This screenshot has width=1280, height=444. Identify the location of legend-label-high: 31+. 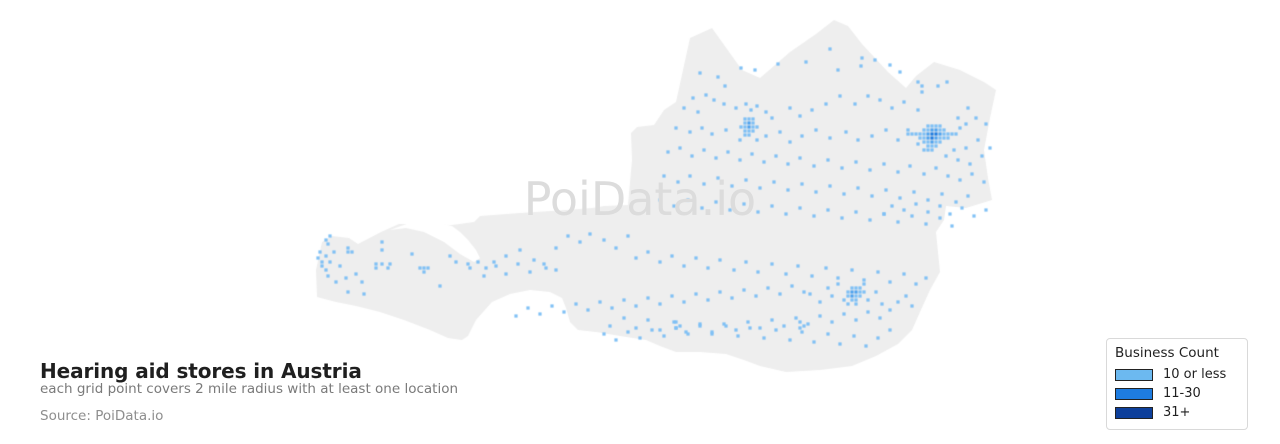
(1177, 412).